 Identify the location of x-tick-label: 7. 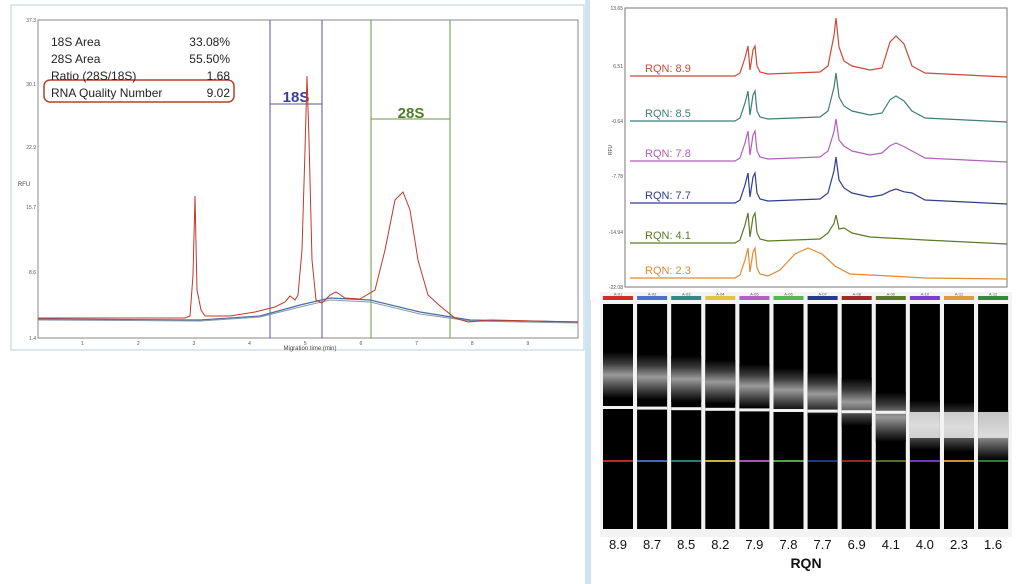
(416, 344).